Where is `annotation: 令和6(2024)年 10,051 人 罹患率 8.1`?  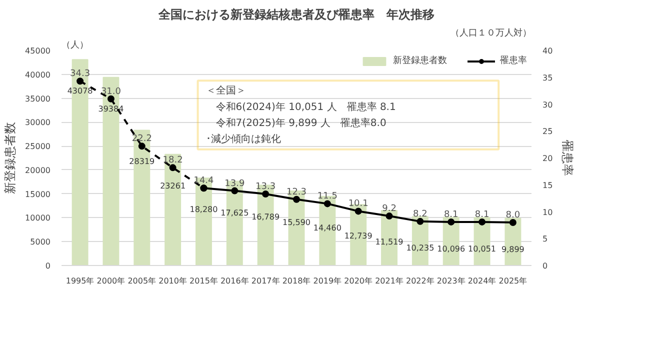
annotation: 令和6(2024)年 10,051 人 罹患率 8.1 is located at coordinates (301, 106).